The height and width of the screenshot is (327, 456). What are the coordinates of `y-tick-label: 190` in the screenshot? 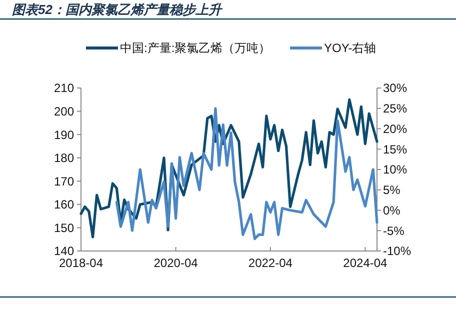 It's located at (64, 135).